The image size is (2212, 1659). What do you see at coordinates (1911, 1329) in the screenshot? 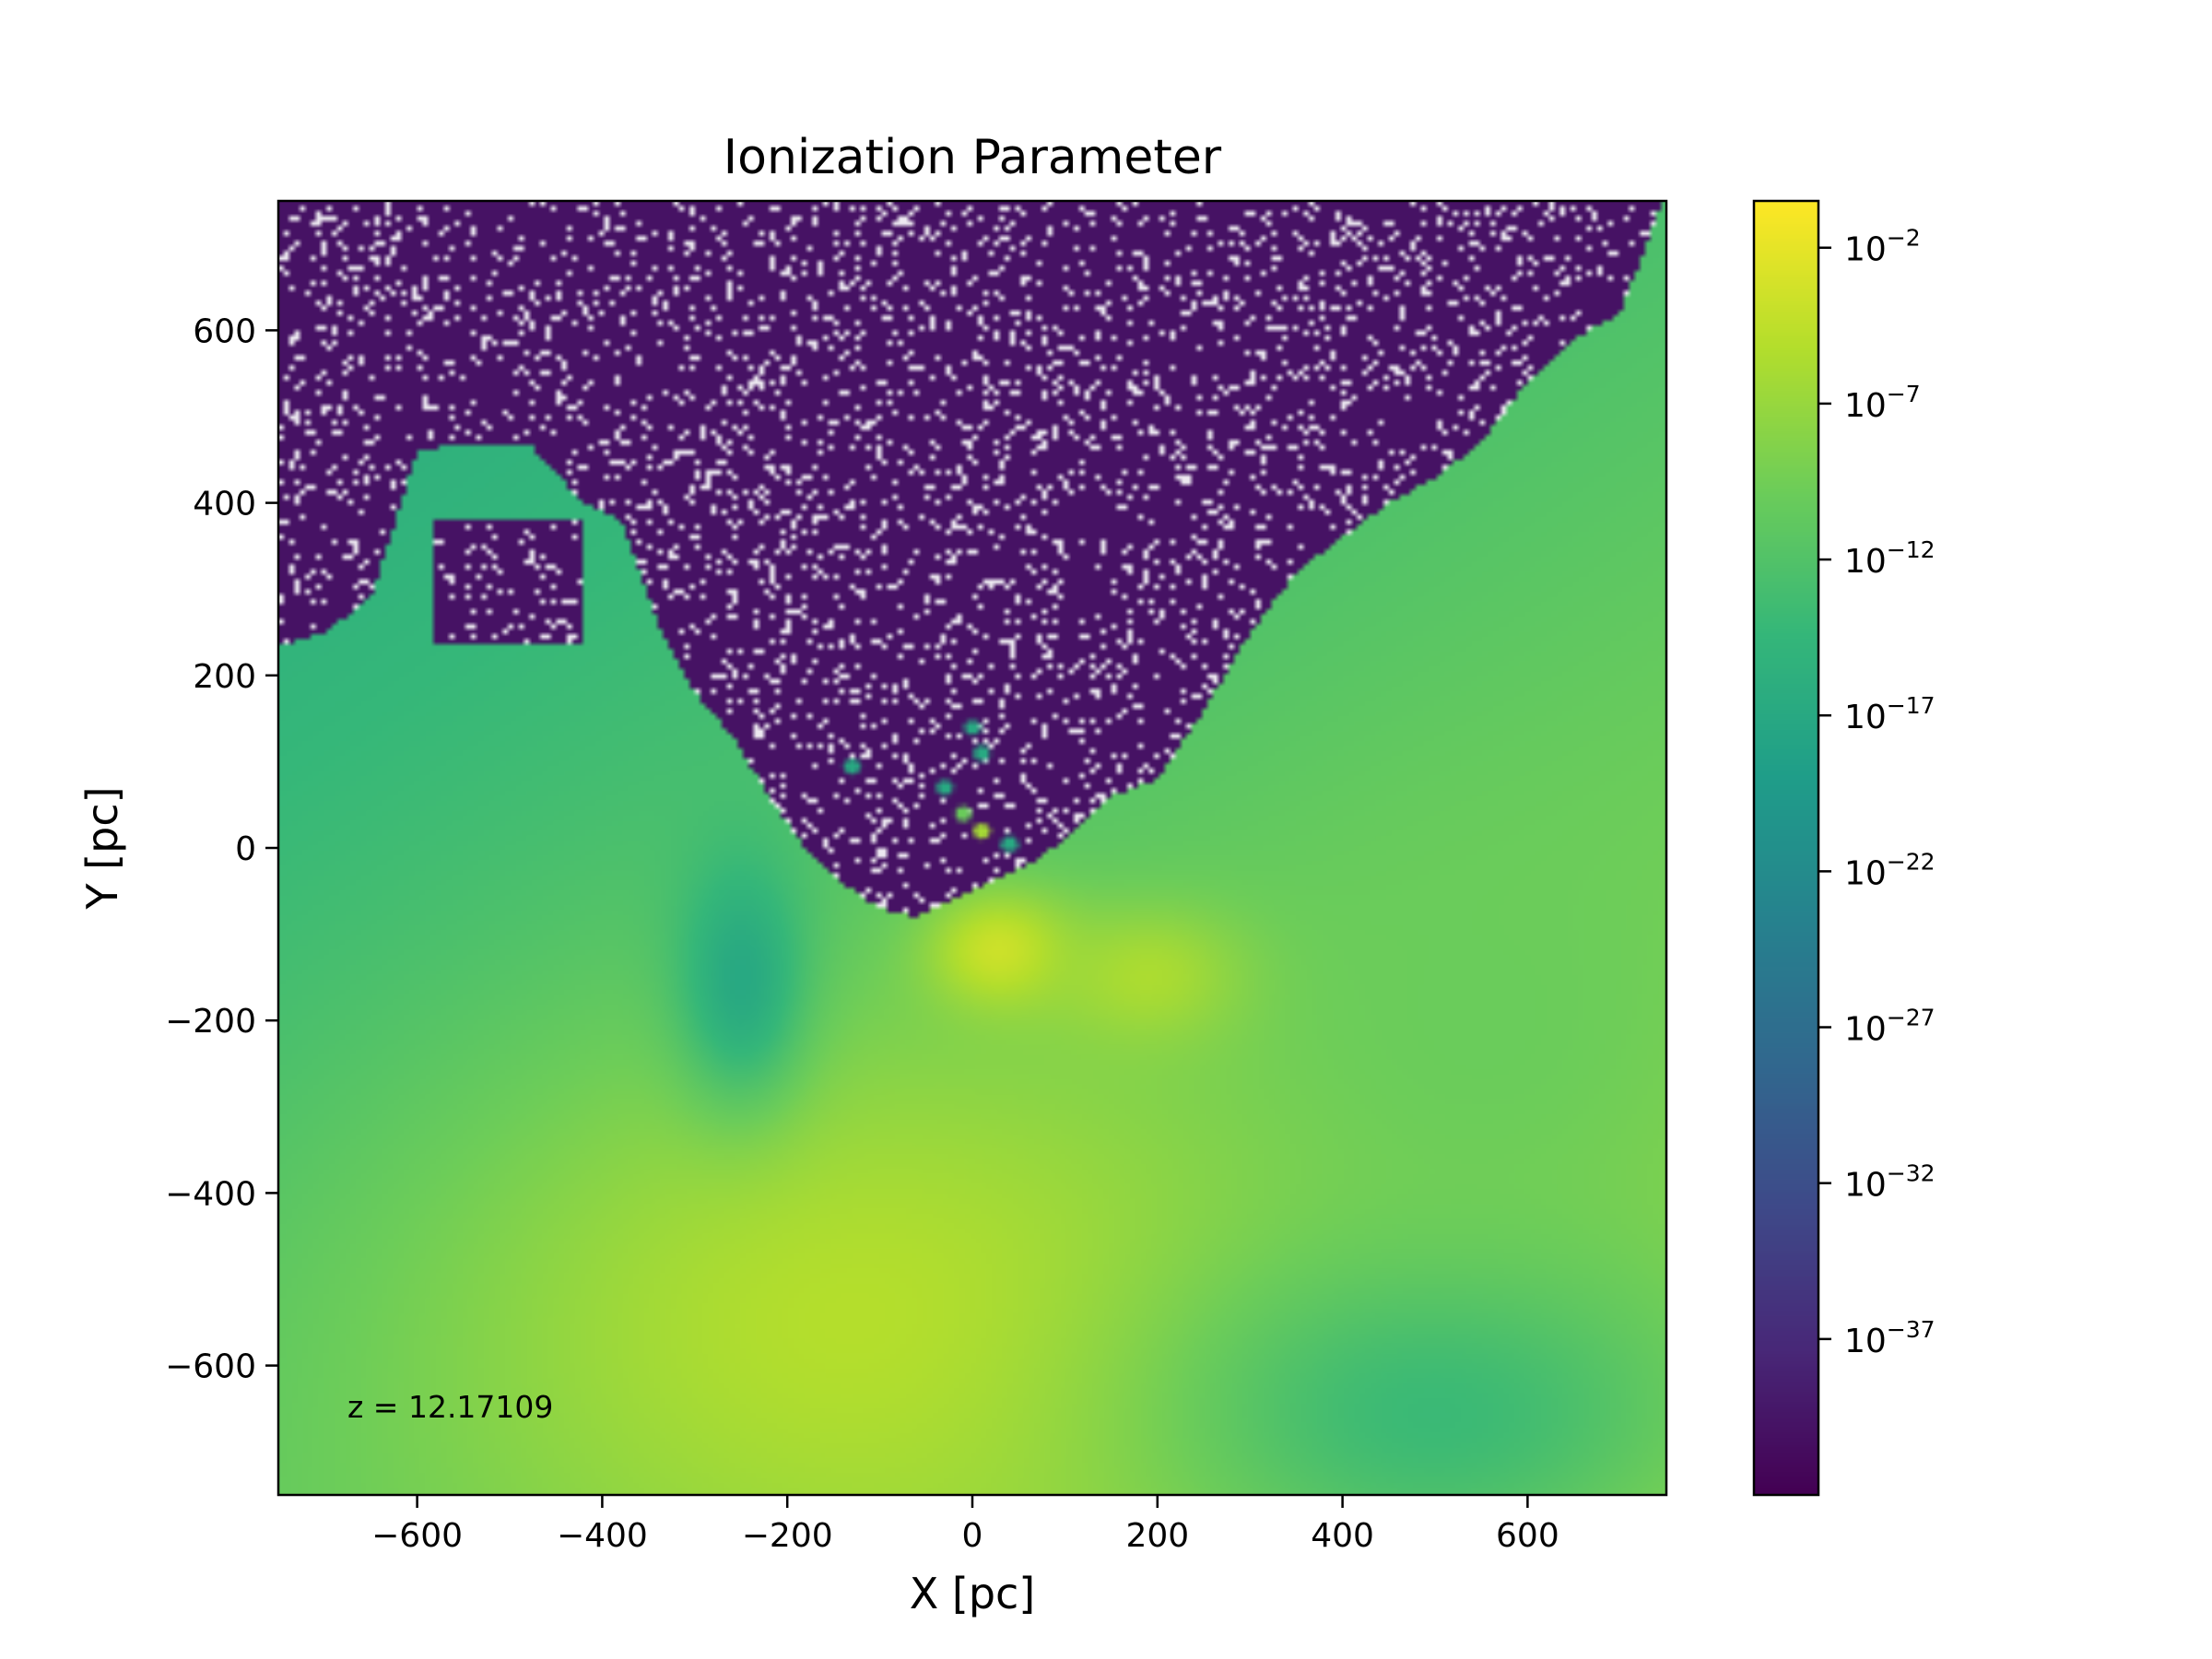
I see `colorbar-tick-exponent: −37` at bounding box center [1911, 1329].